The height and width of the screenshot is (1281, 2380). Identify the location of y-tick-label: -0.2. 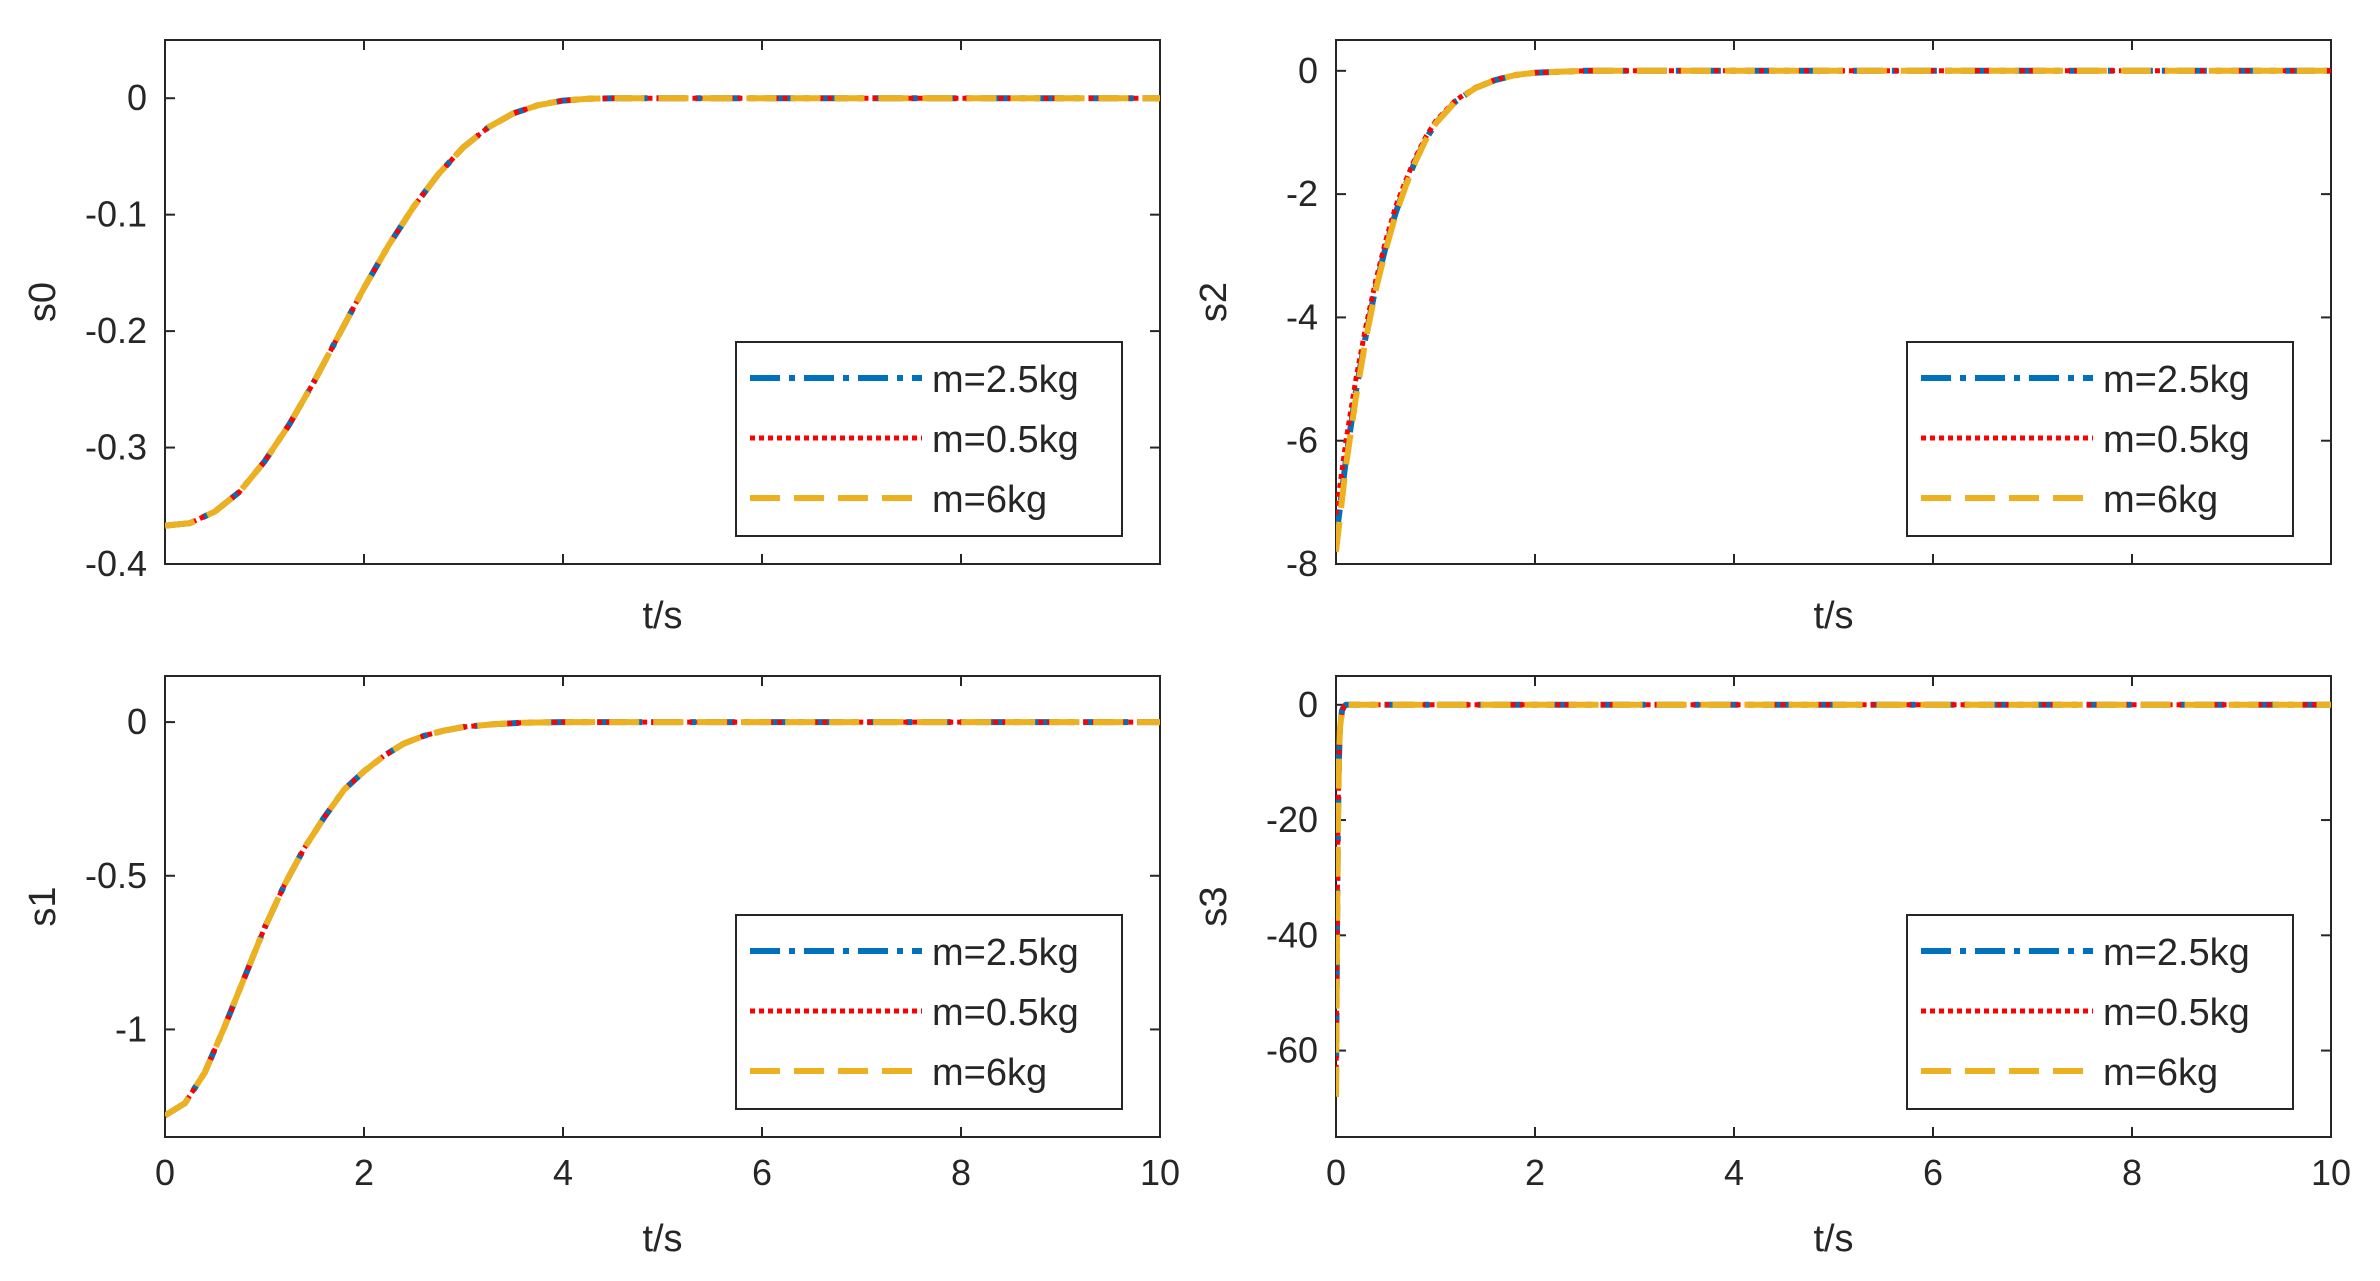
(116, 330).